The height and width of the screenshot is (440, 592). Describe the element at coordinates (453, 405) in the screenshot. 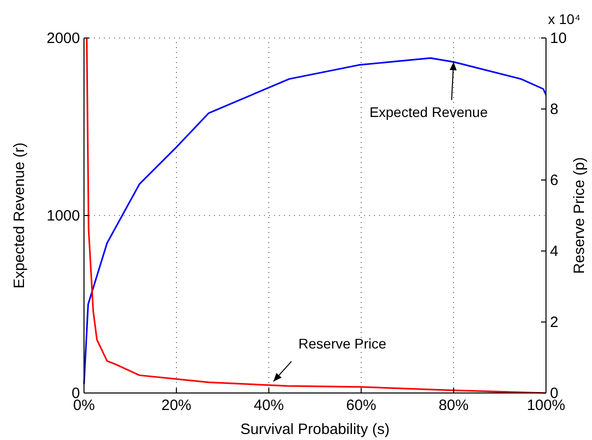

I see `x-tick-label: 80%` at that location.